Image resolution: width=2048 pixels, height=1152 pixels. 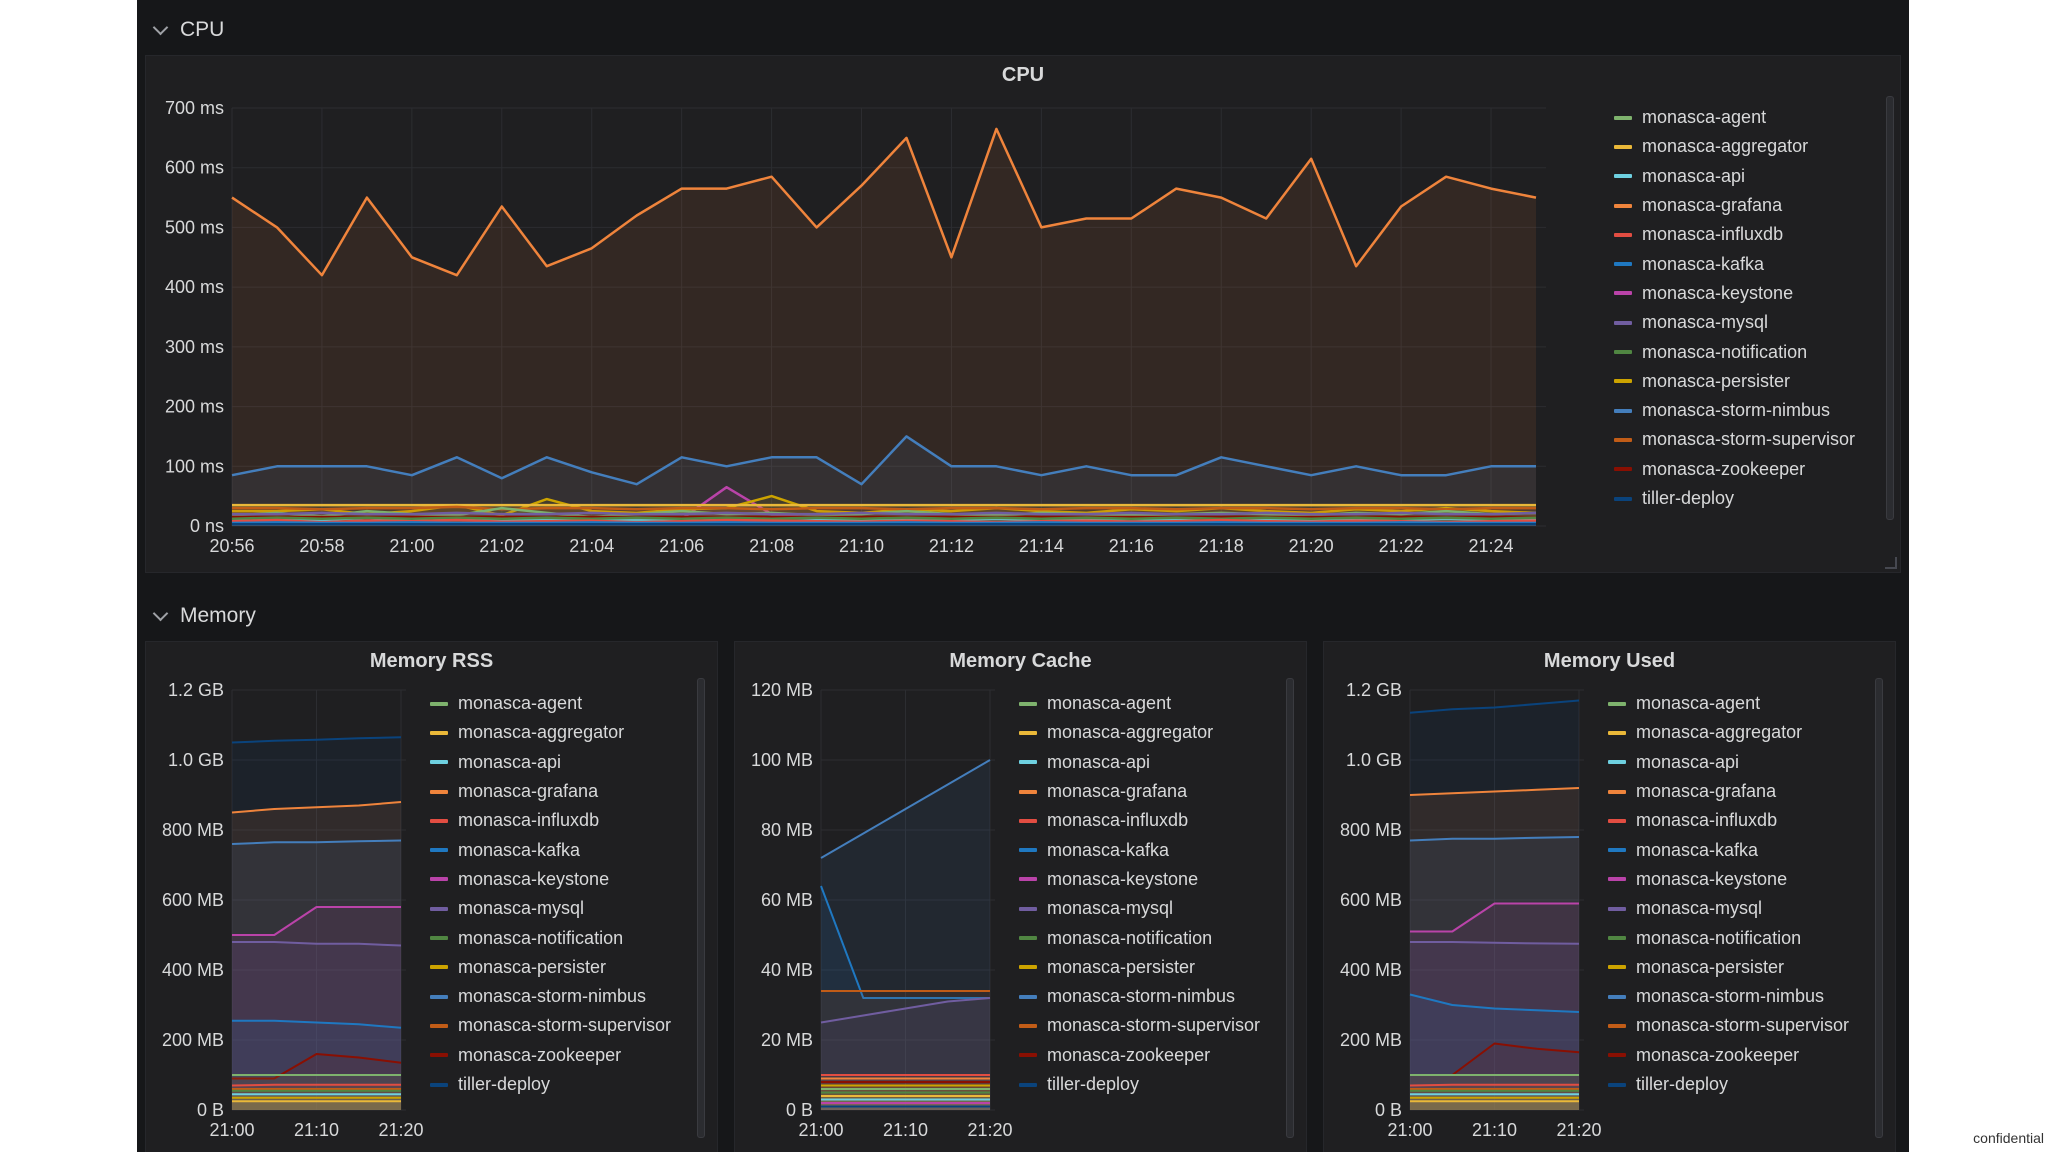 I want to click on cpu-legend-item-monasca-agent: monasca-agent, so click(x=1734, y=117).